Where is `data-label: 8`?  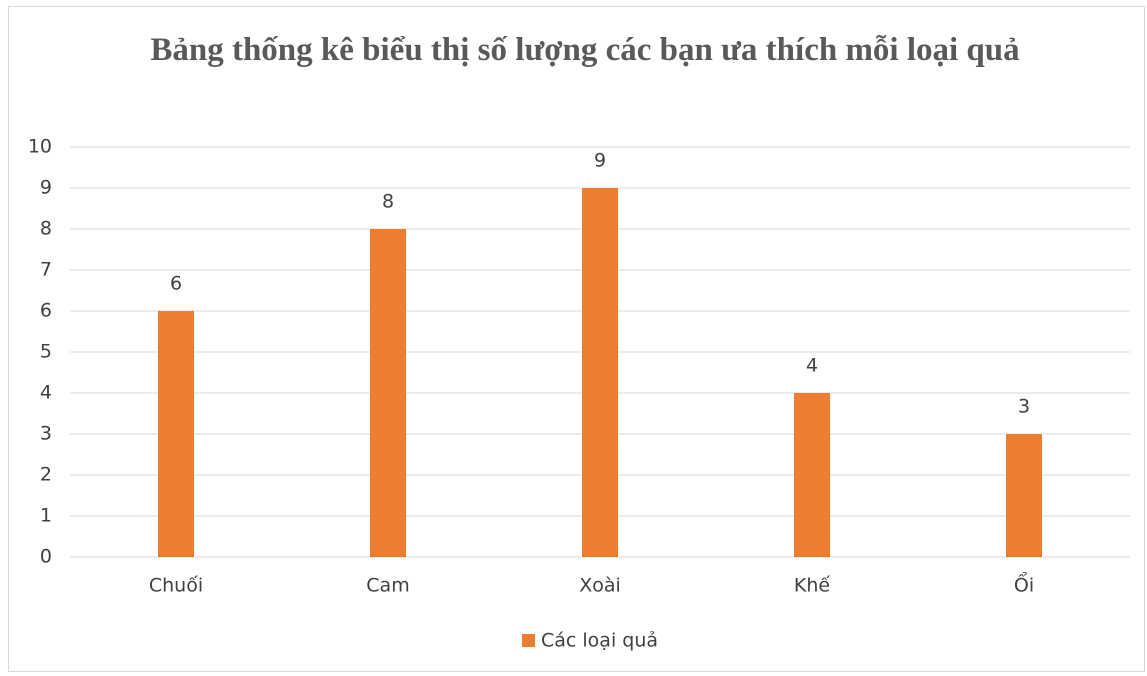 data-label: 8 is located at coordinates (388, 202).